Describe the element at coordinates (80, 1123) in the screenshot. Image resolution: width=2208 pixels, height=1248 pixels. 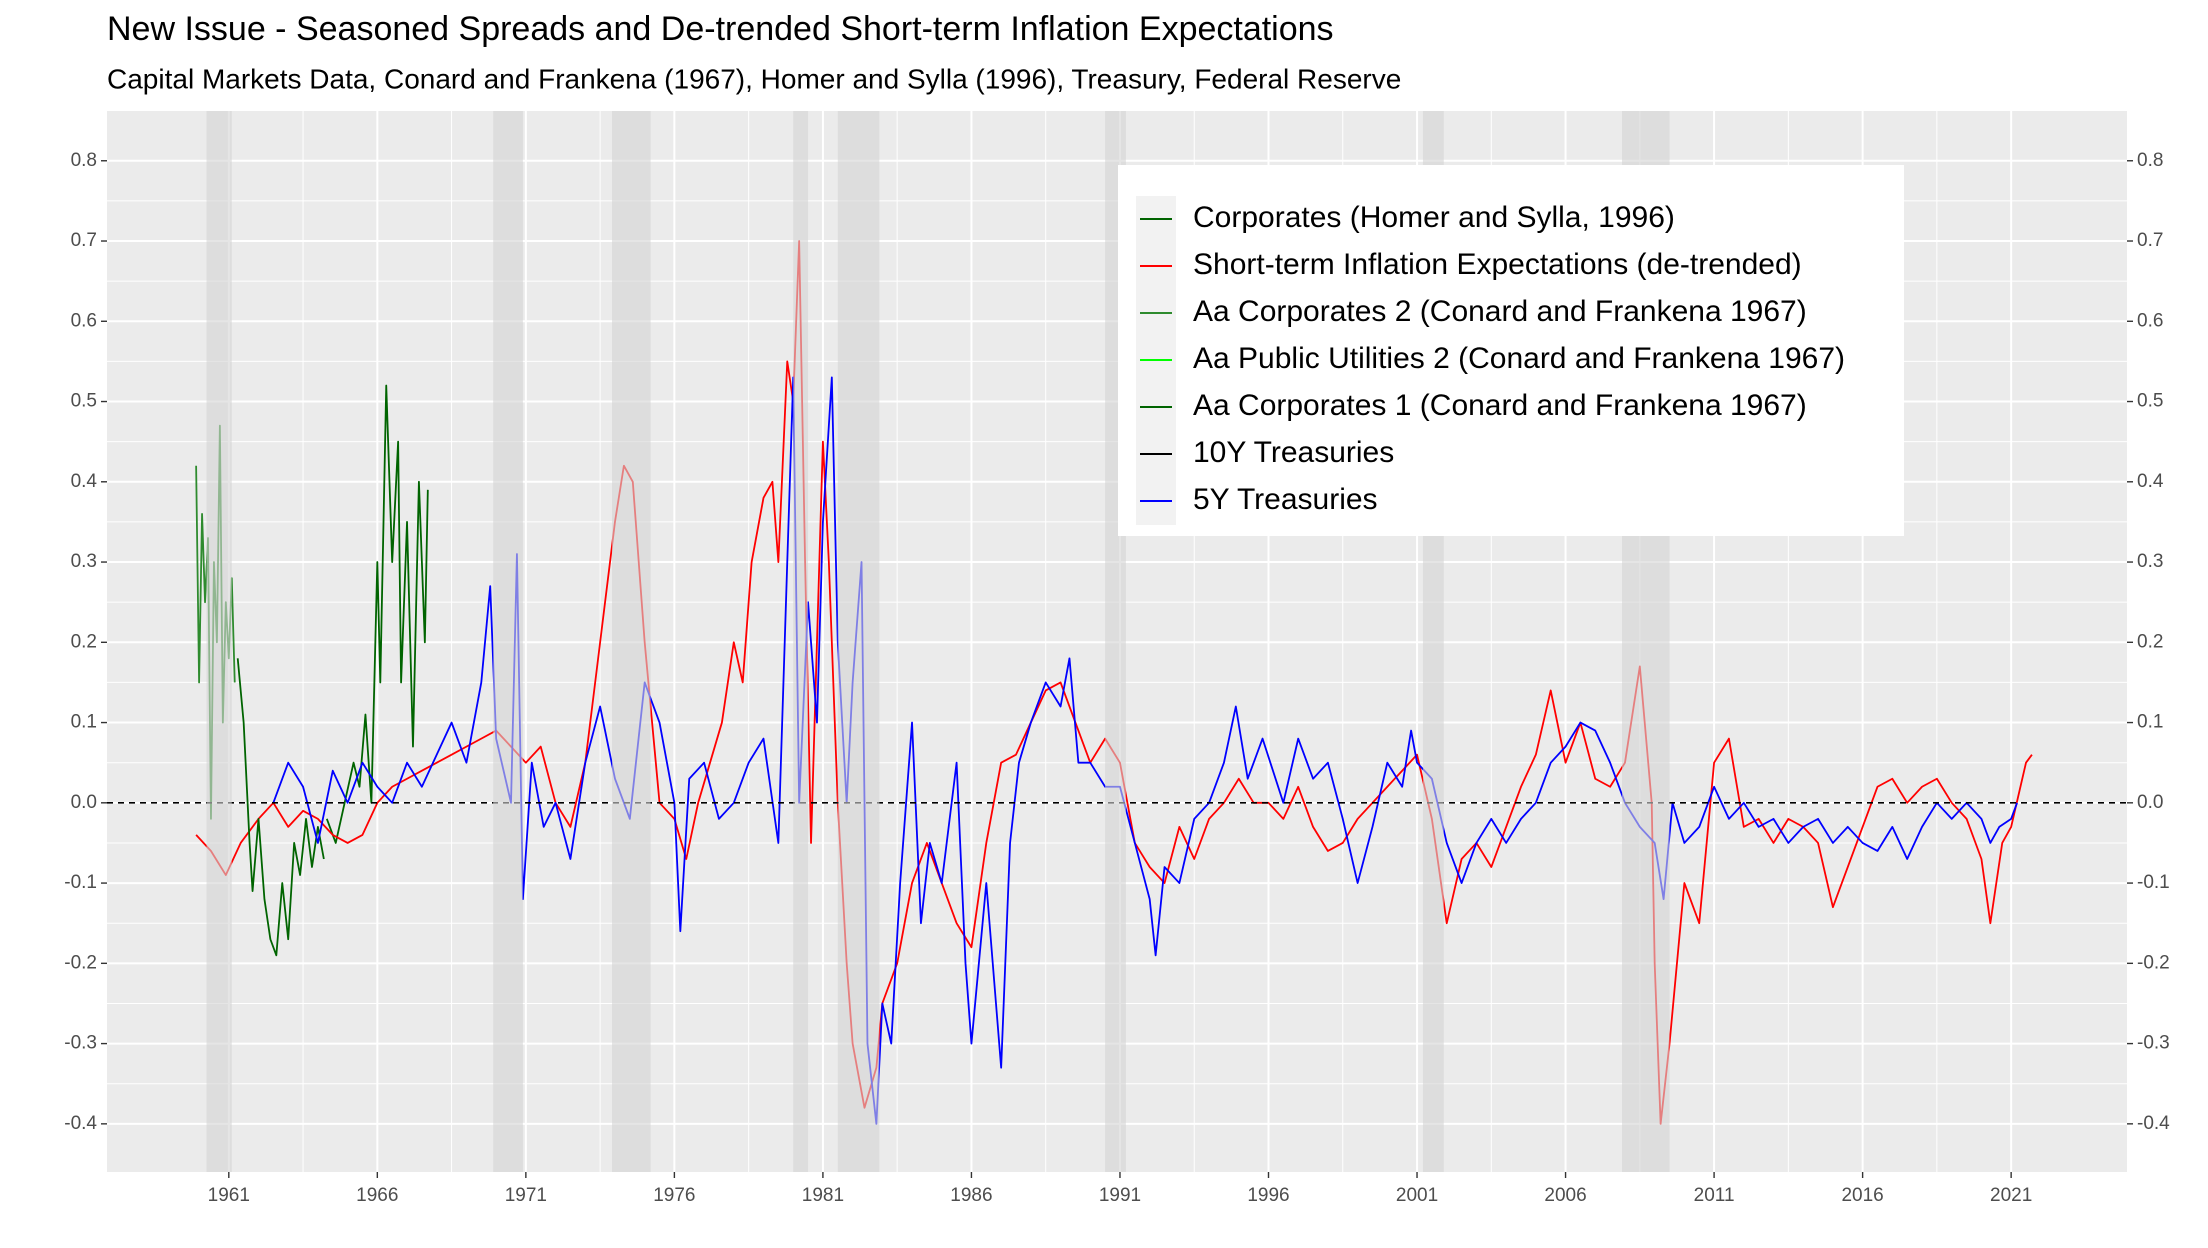
I see `y-tick-label: -0.4` at that location.